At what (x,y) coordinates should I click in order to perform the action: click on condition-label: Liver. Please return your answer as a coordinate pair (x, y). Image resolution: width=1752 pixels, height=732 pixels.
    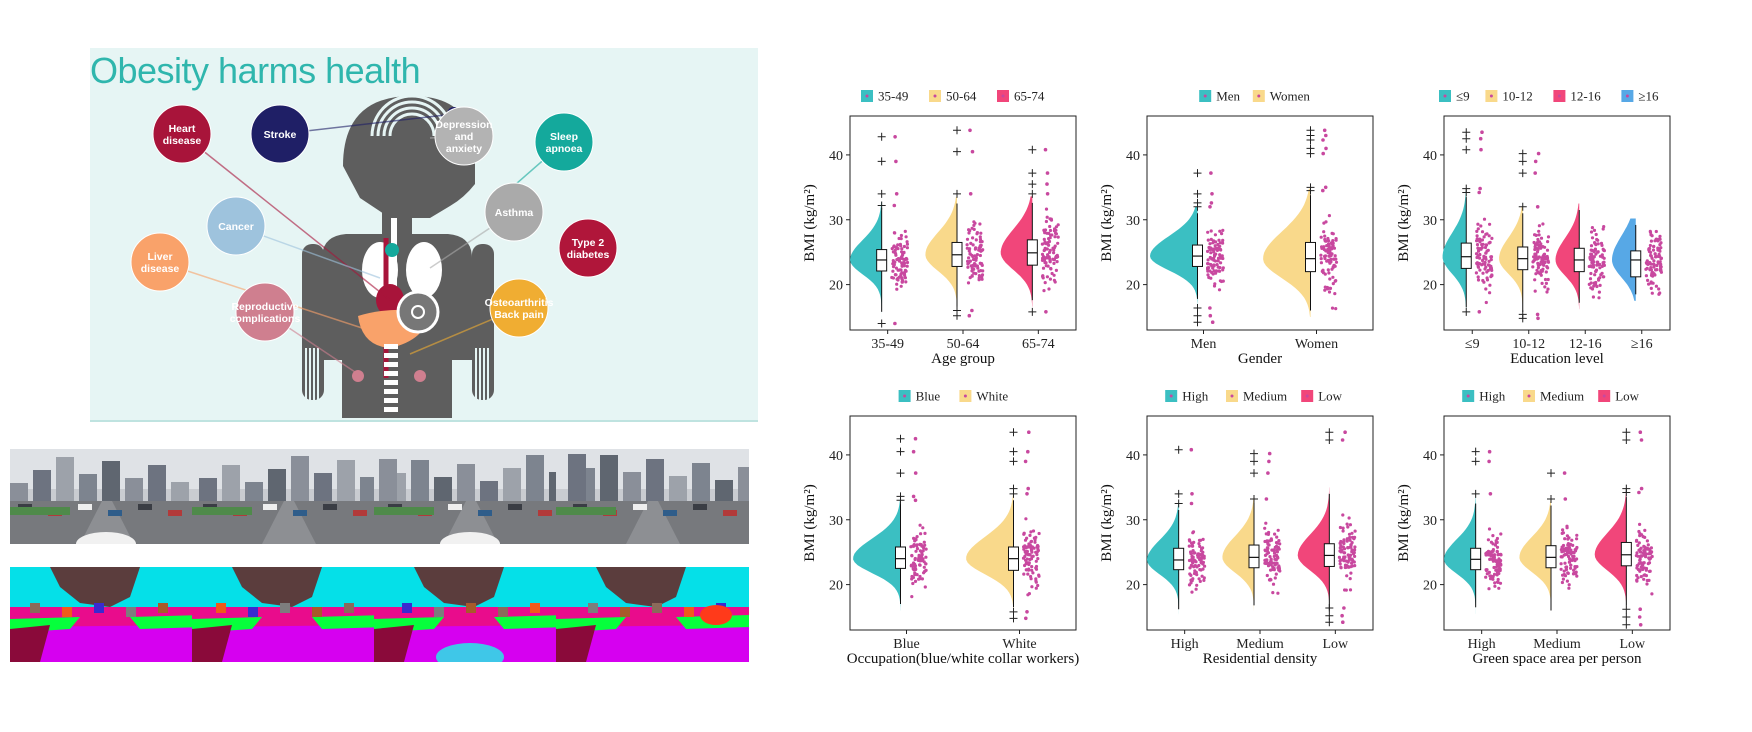
    Looking at the image, I should click on (159, 257).